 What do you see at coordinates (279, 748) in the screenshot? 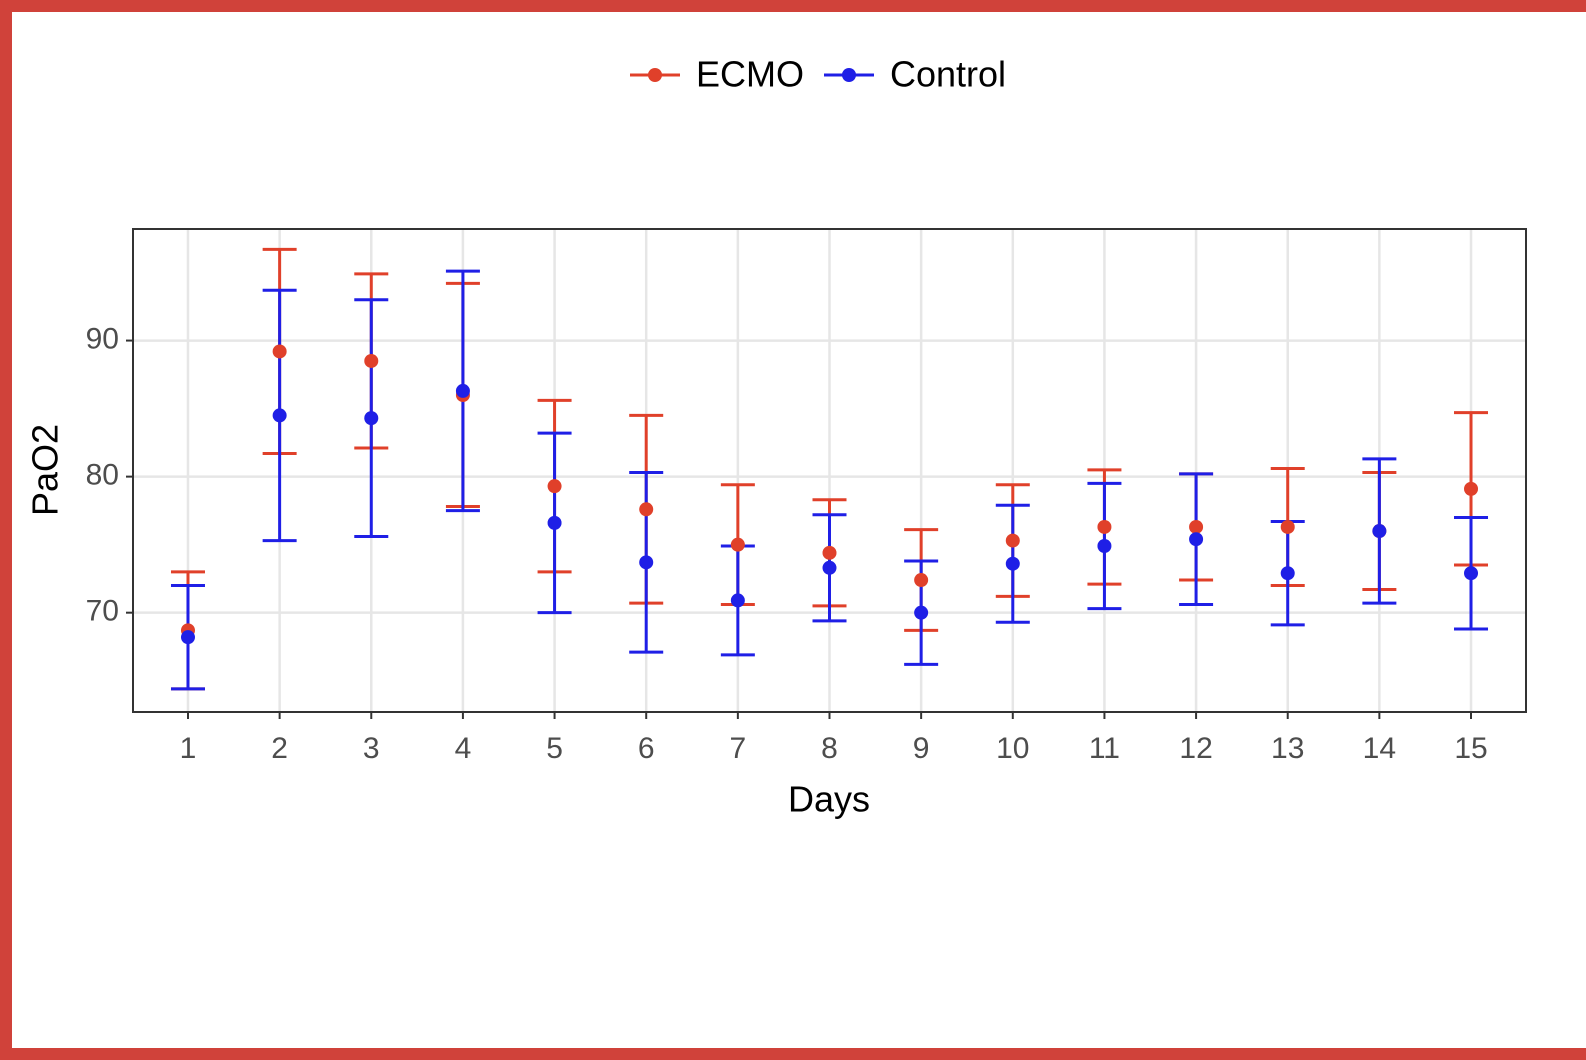
I see `x-tick-label: 2` at bounding box center [279, 748].